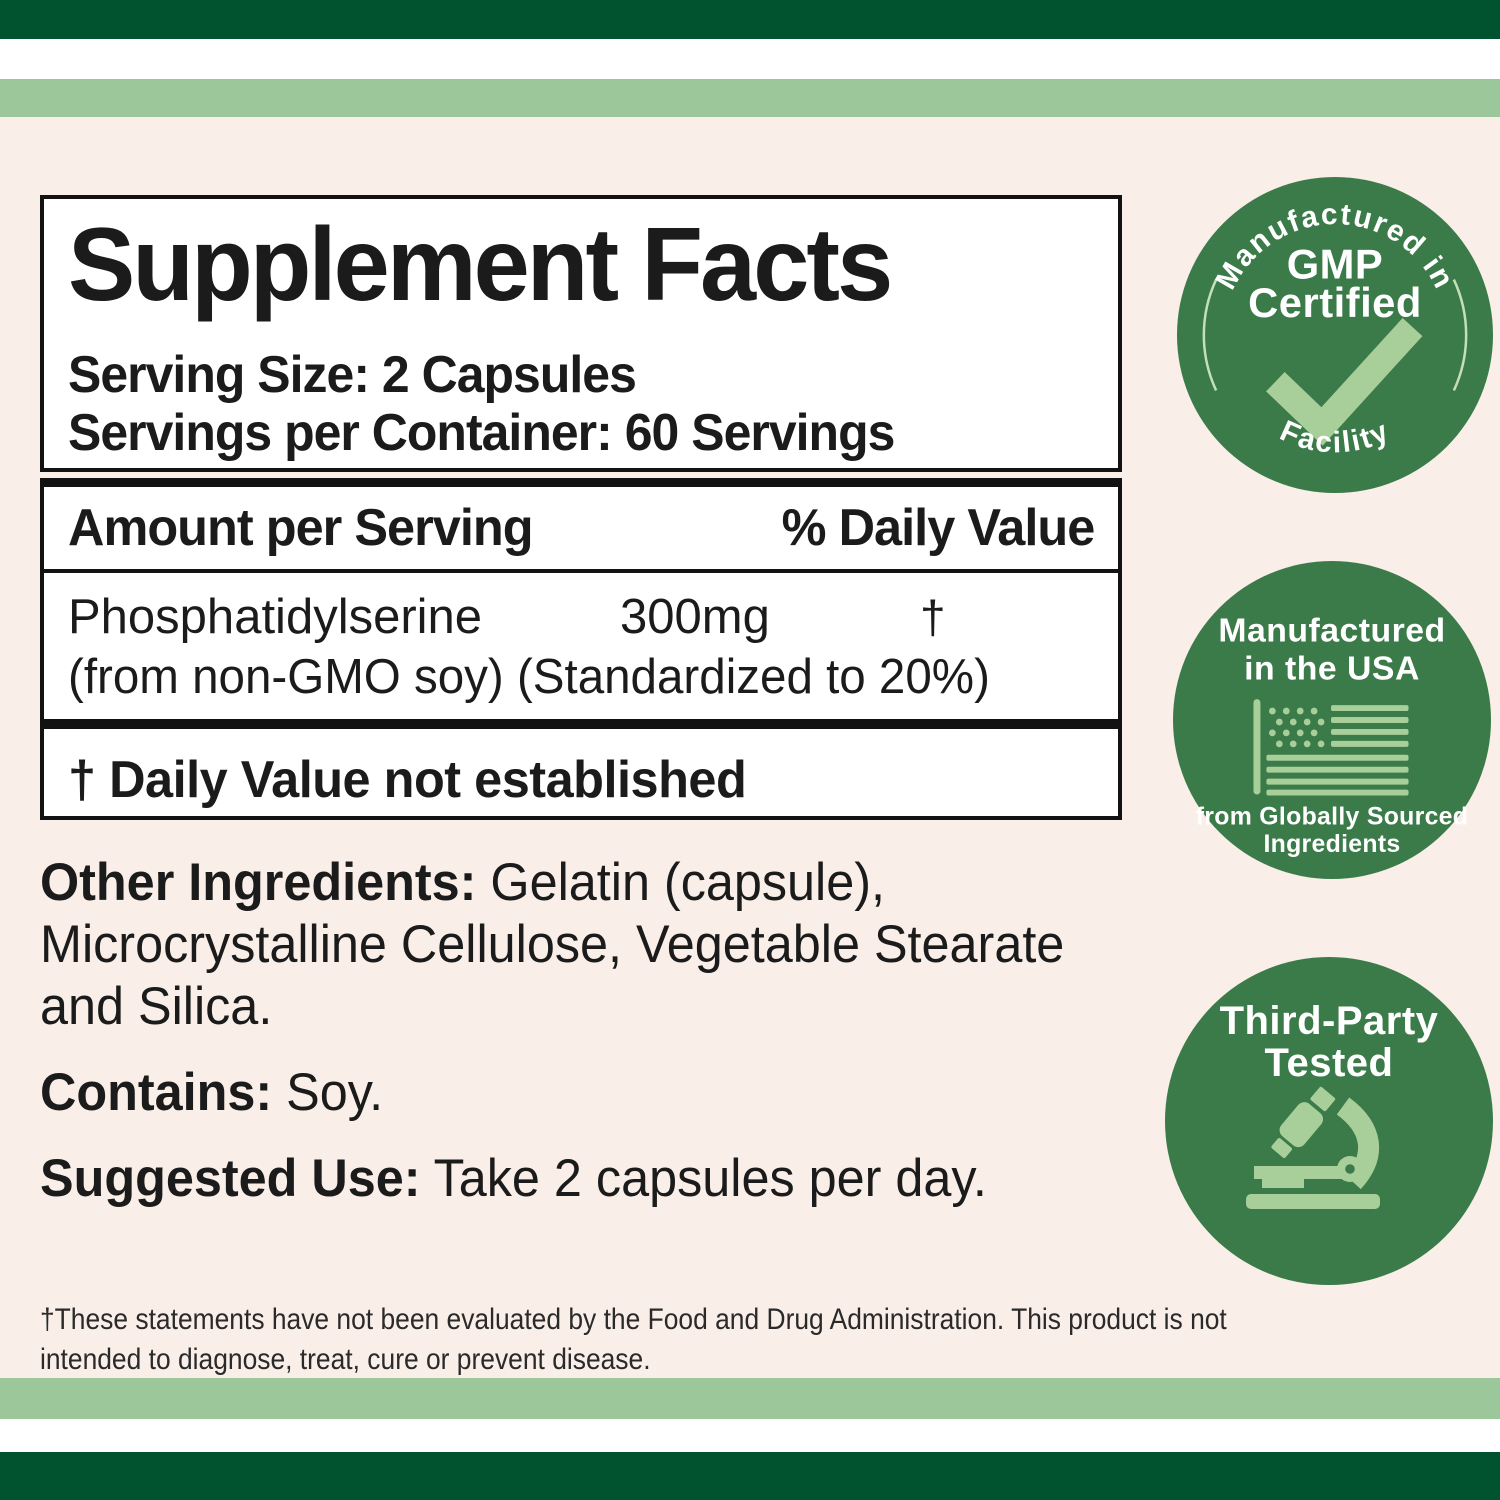 This screenshot has width=1500, height=1500. What do you see at coordinates (1335, 302) in the screenshot?
I see `gmp-title-line2: Certified` at bounding box center [1335, 302].